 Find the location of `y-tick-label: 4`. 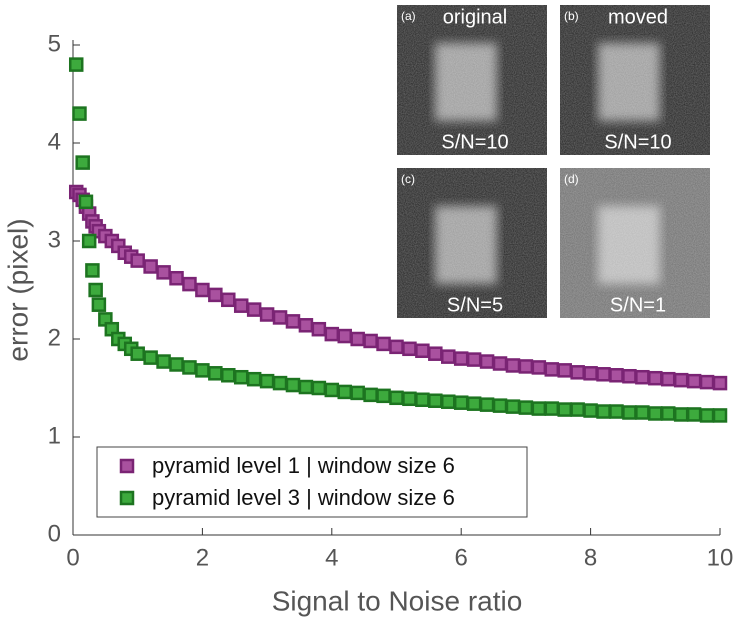

y-tick-label: 4 is located at coordinates (54, 141).